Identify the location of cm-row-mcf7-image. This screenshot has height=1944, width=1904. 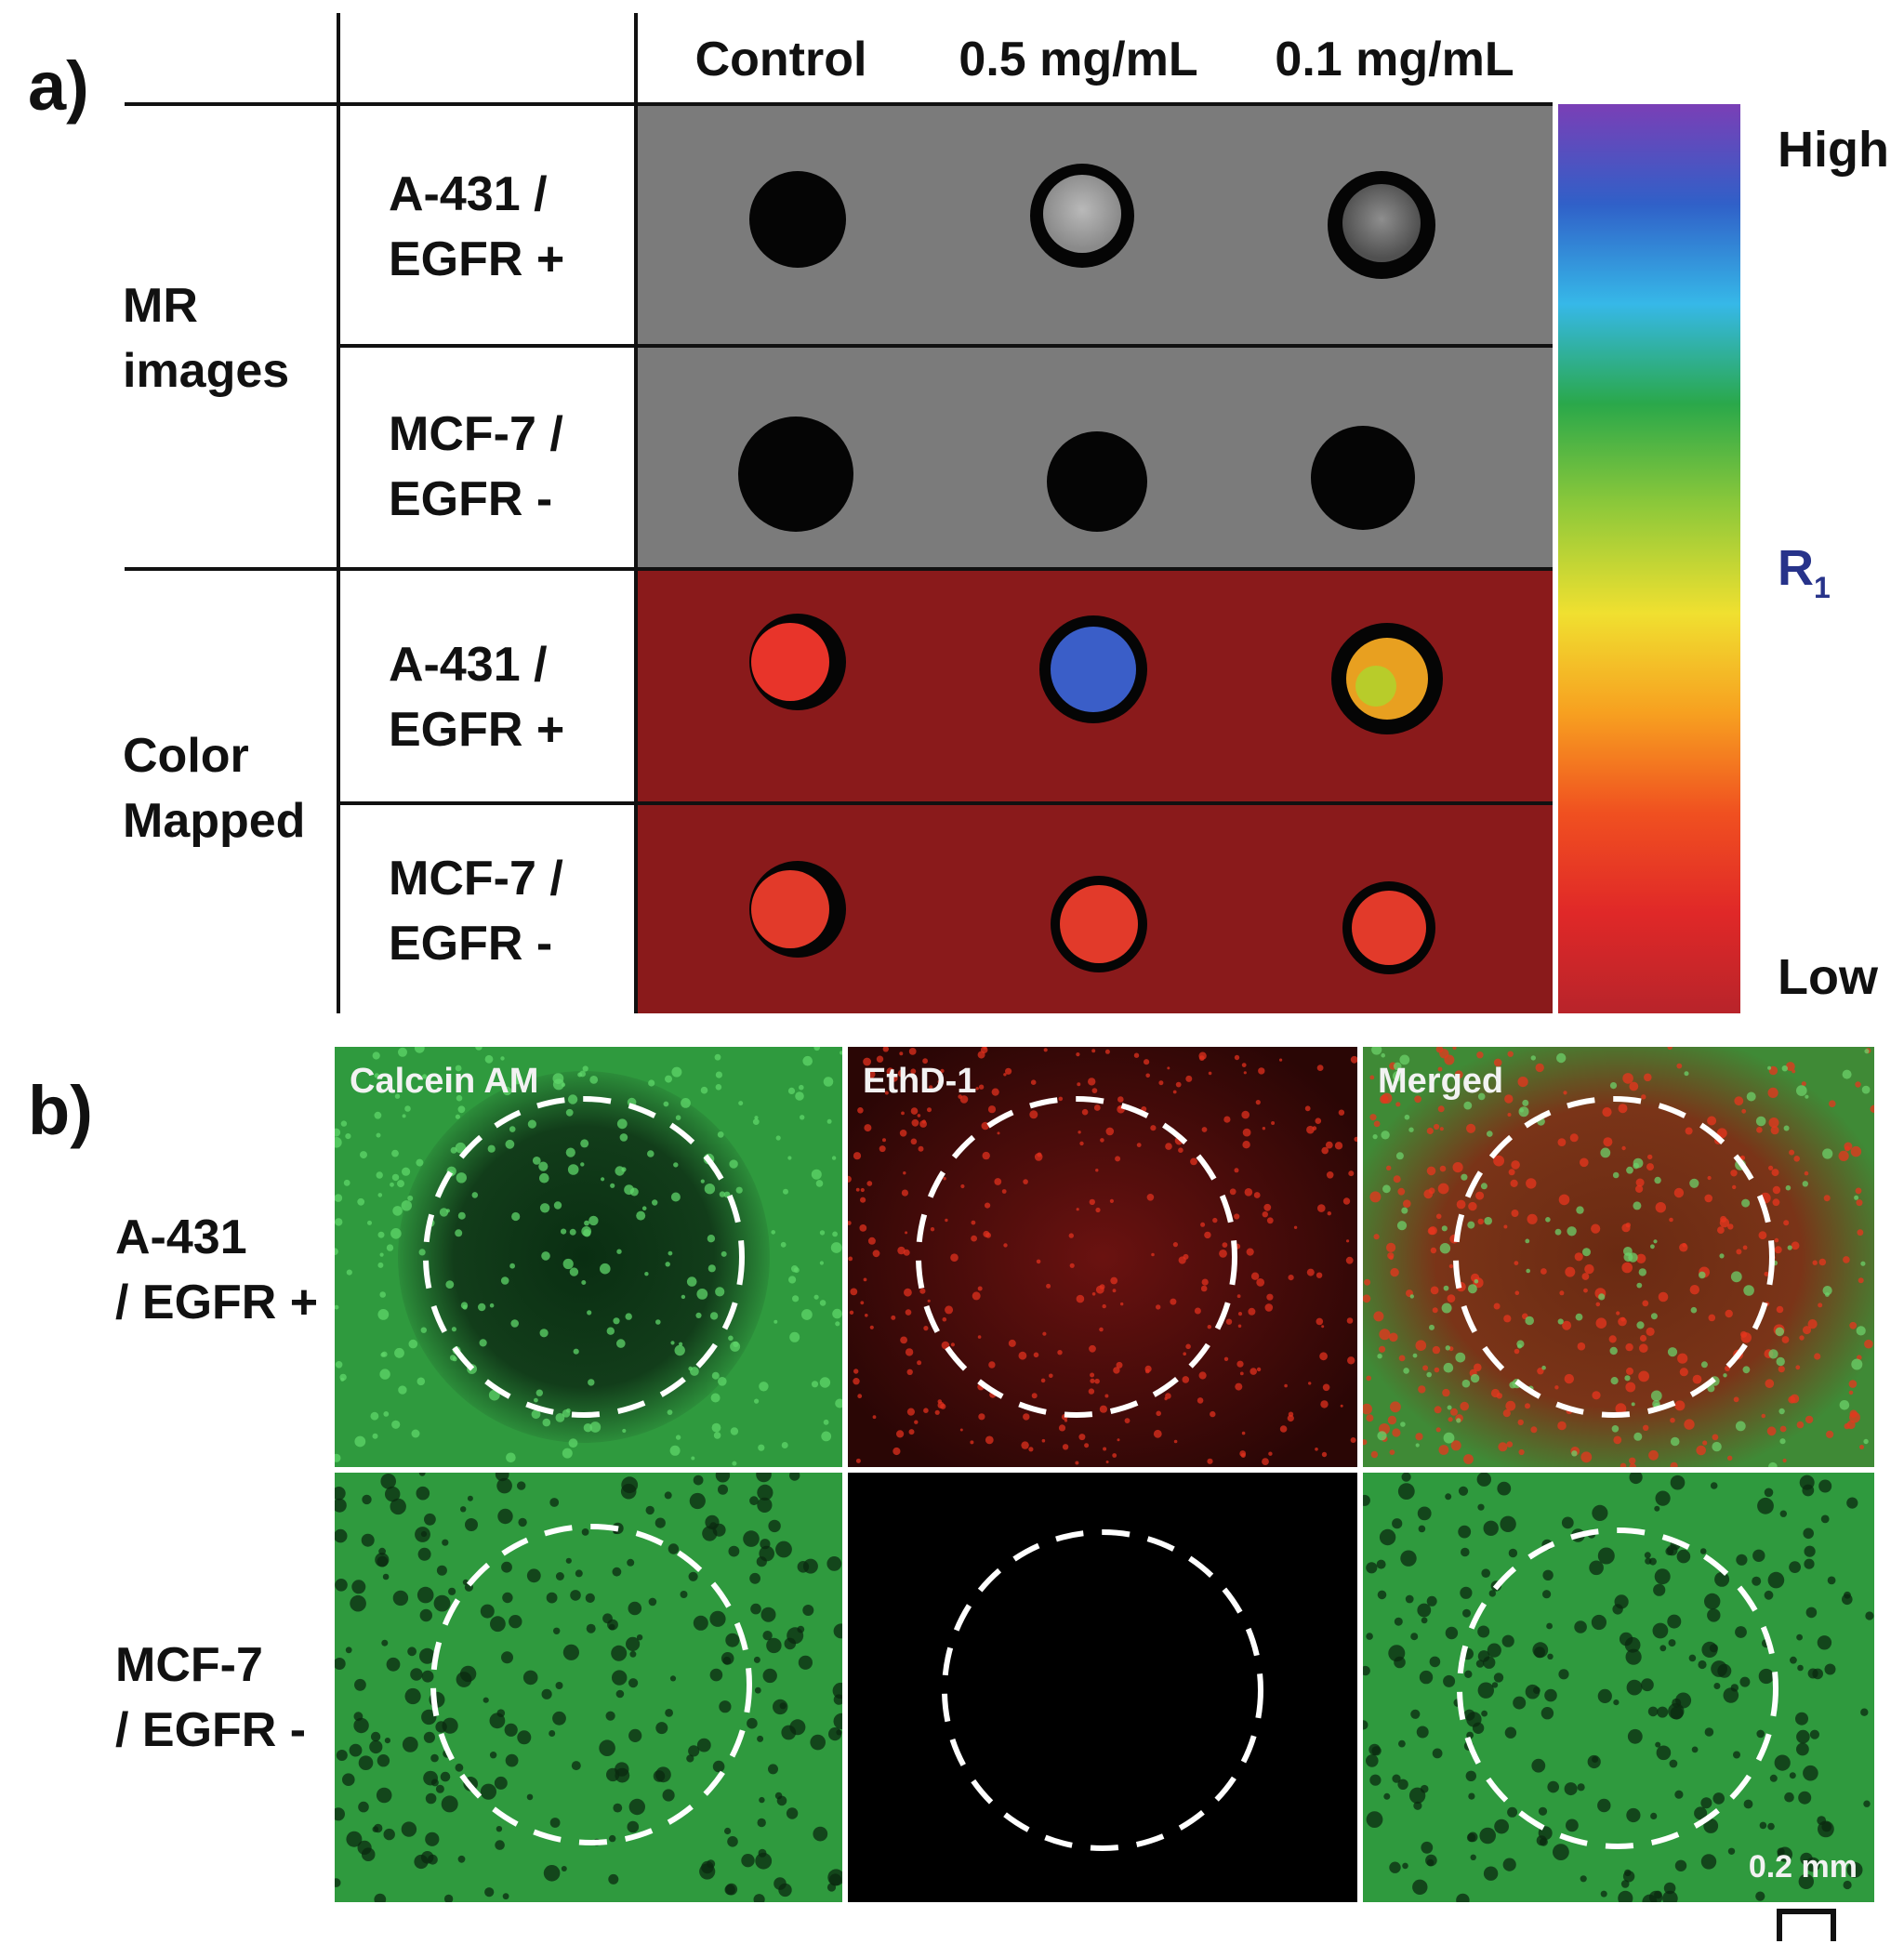
(1092, 917).